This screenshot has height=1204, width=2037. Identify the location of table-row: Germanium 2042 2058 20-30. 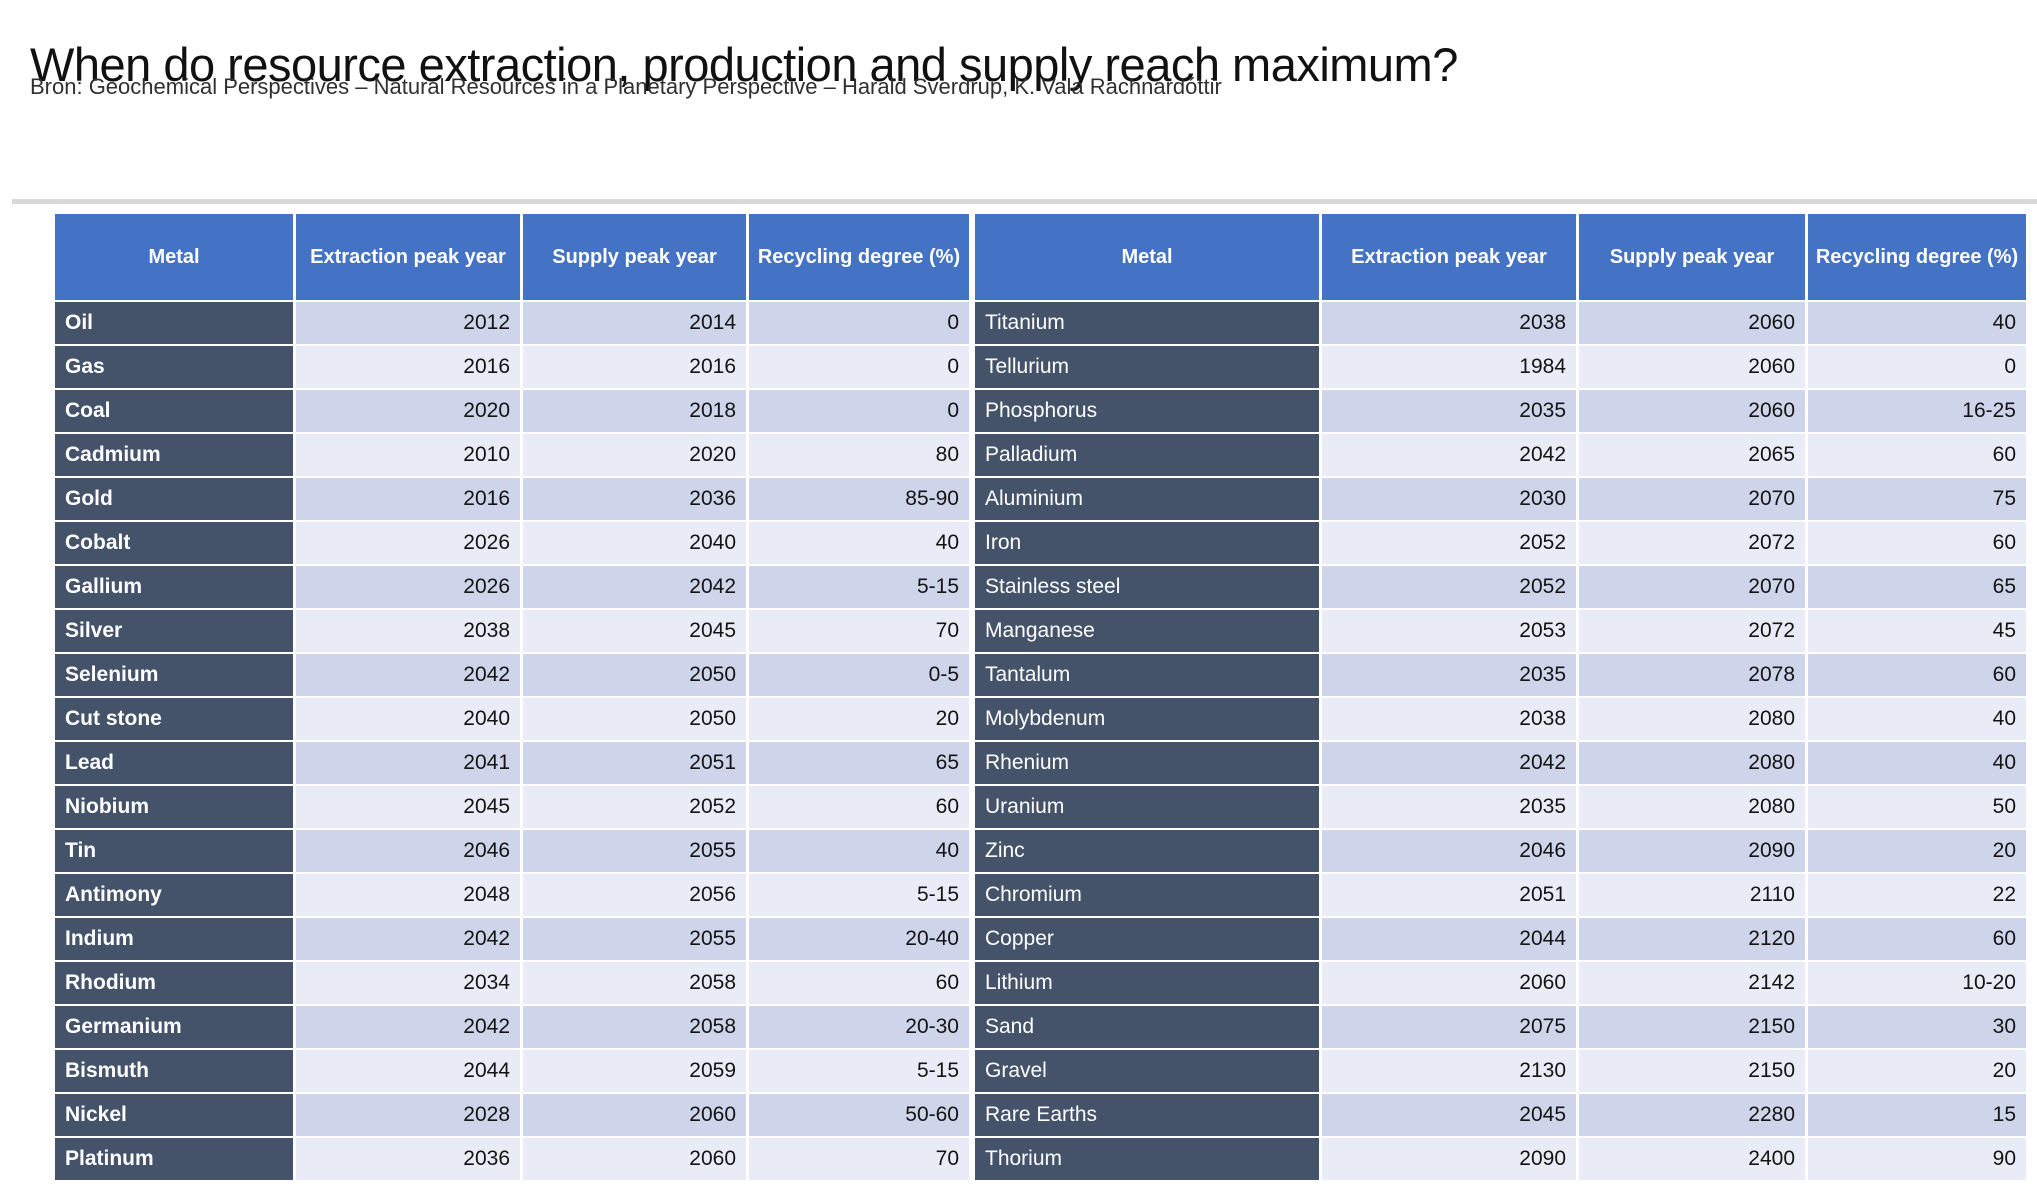
(512, 1027).